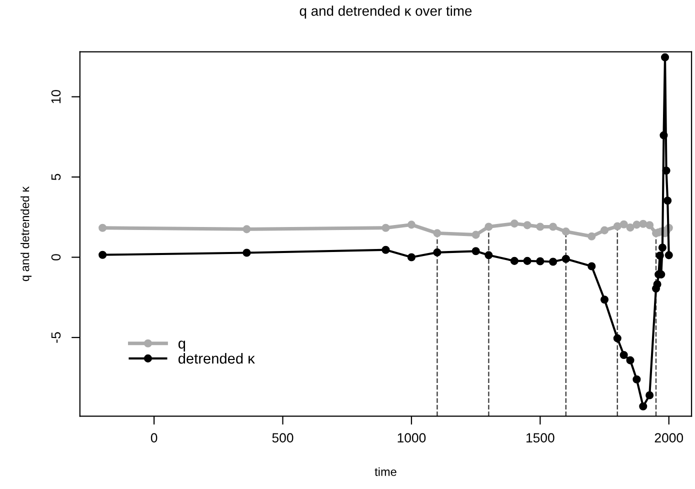 The width and height of the screenshot is (695, 489). I want to click on legend-label: detrended κ, so click(216, 358).